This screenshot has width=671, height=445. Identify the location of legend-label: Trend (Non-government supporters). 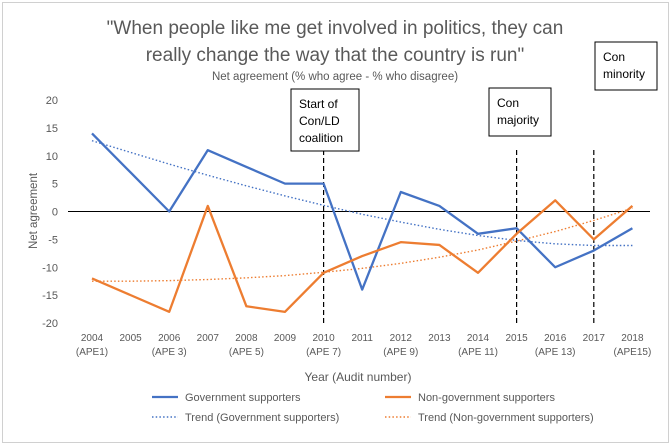
(506, 418).